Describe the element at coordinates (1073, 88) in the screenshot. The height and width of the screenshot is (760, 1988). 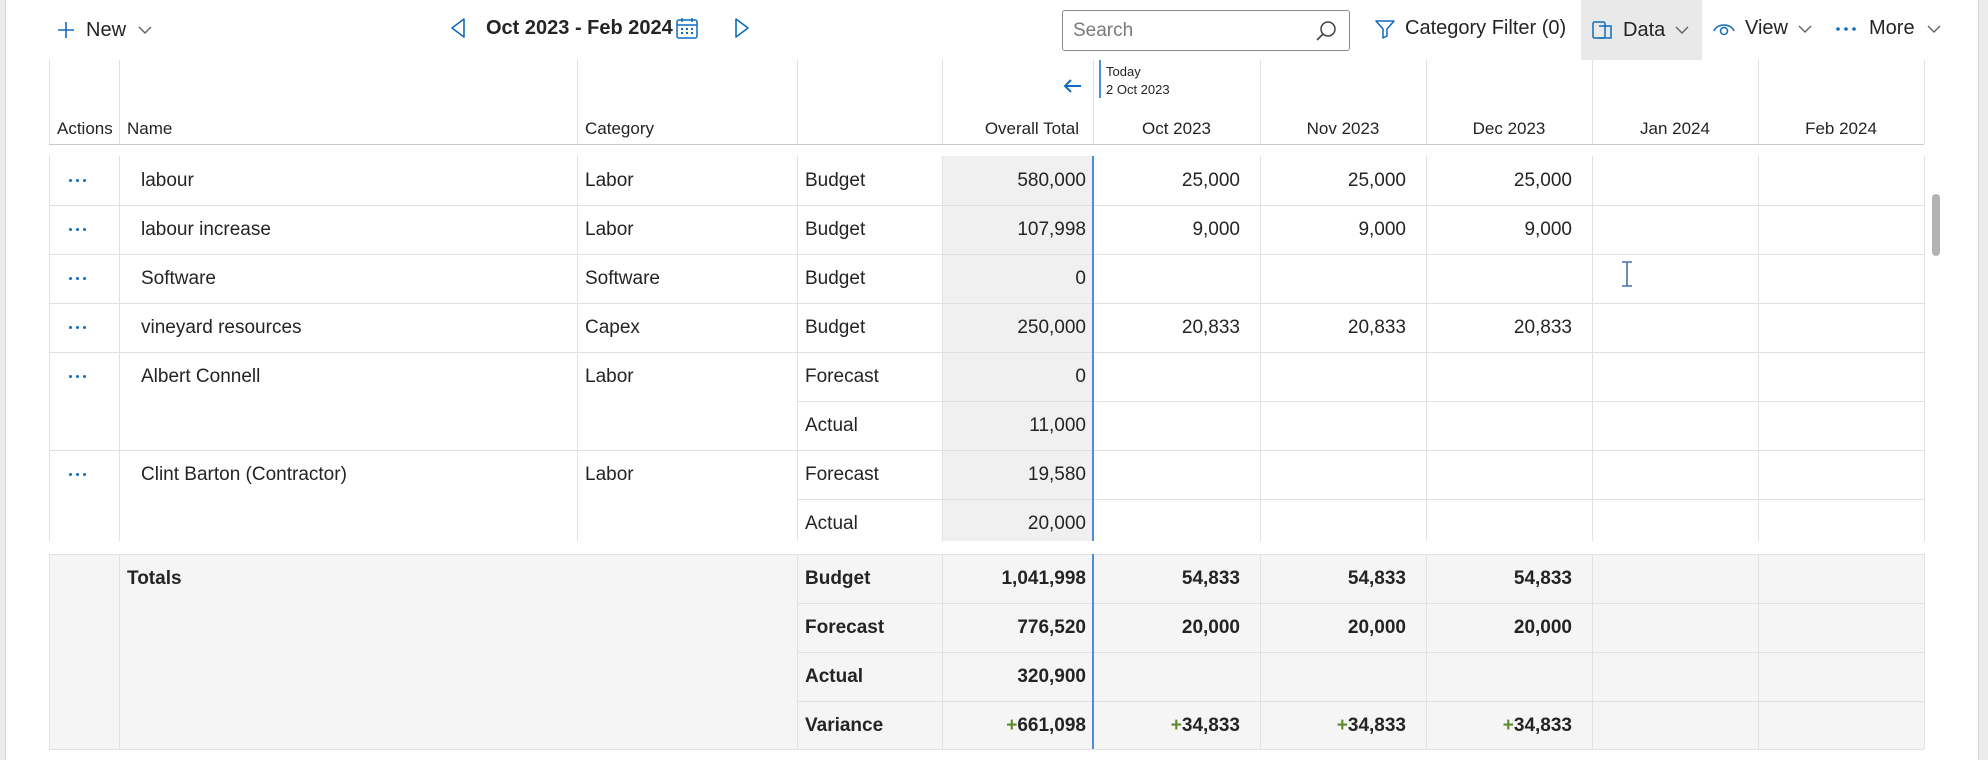
I see `scroll-to-today-button` at that location.